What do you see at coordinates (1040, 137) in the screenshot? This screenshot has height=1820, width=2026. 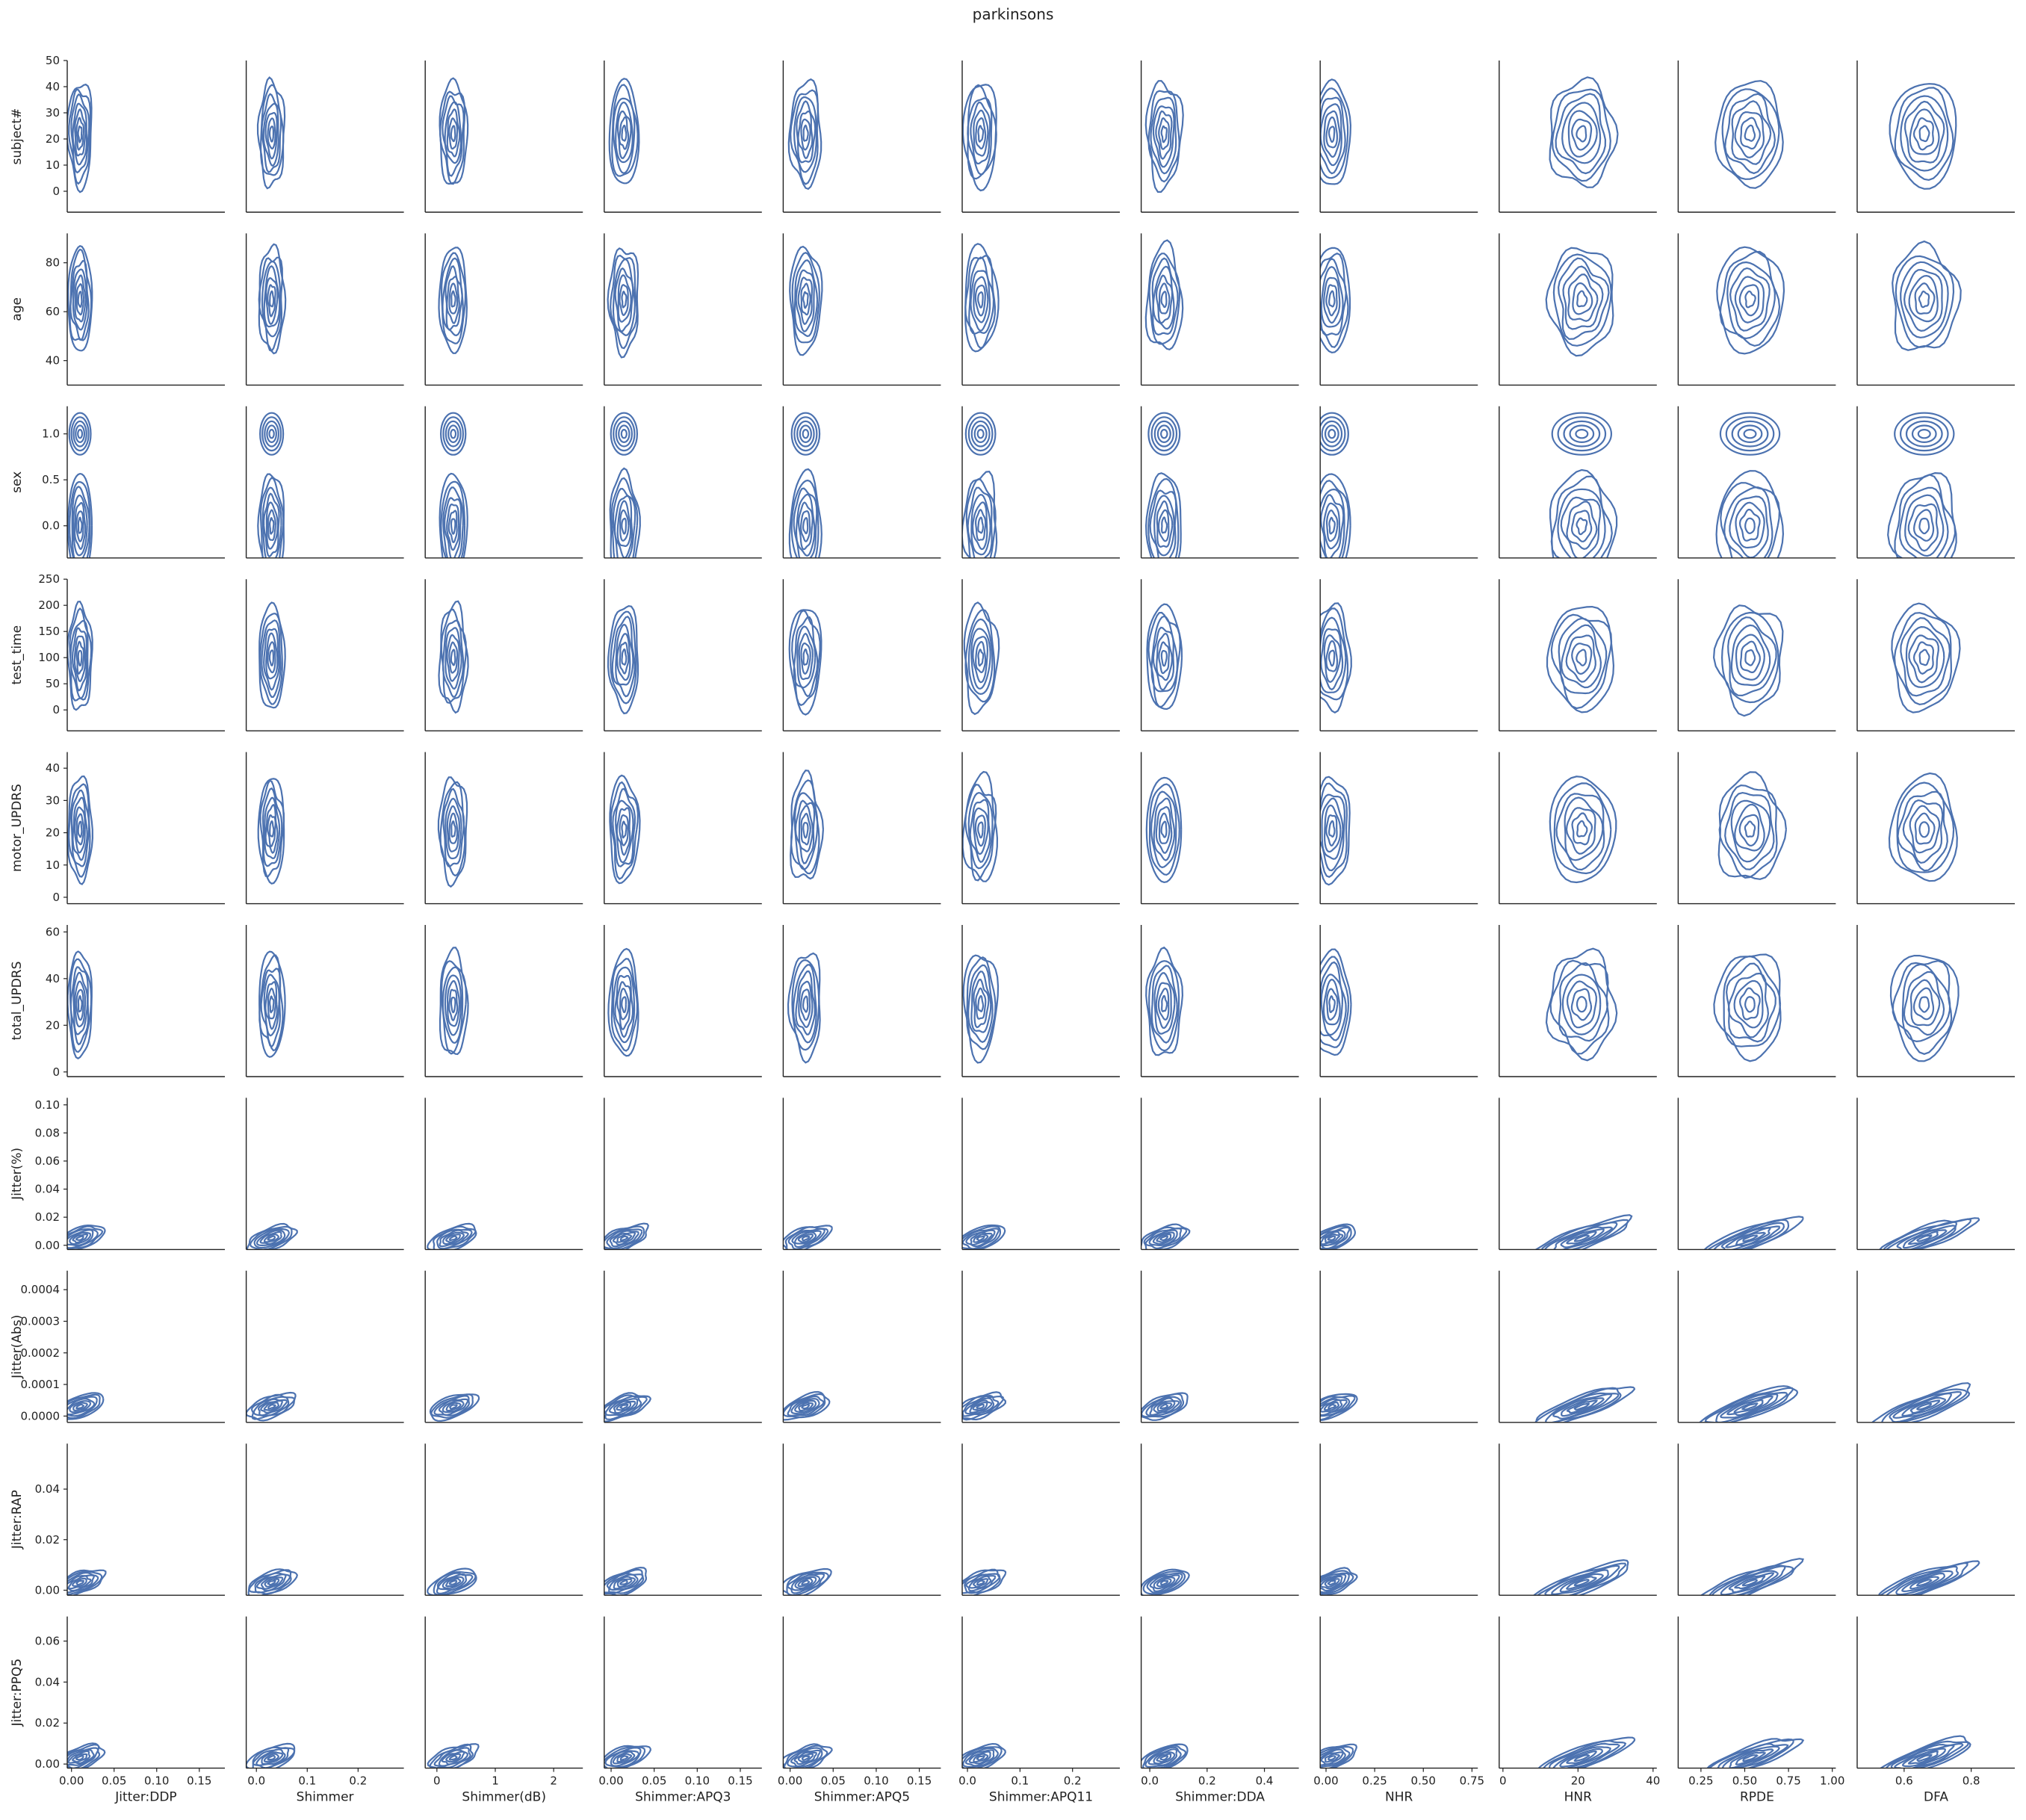 I see `panel-subject-vs-shimmer-apq11` at bounding box center [1040, 137].